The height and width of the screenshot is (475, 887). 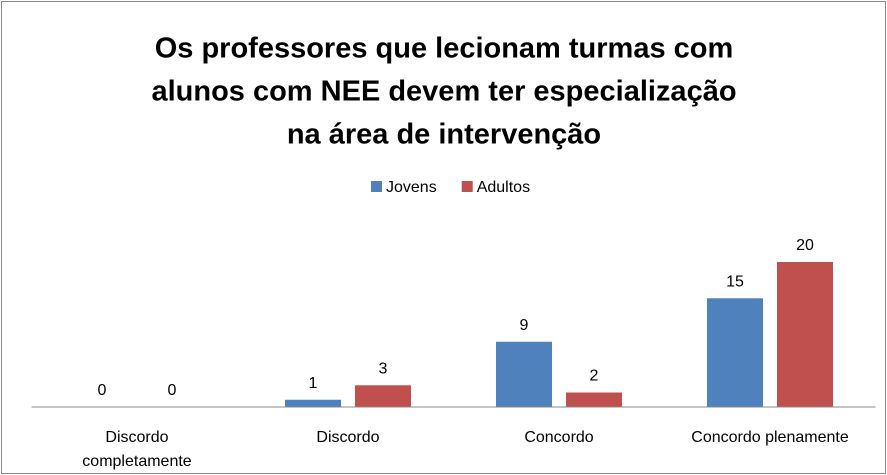 What do you see at coordinates (503, 187) in the screenshot?
I see `legend-label: Adultos` at bounding box center [503, 187].